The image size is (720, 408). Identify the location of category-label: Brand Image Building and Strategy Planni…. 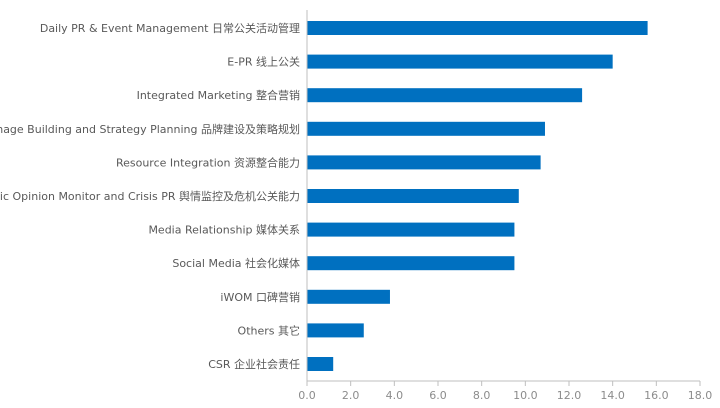
(150, 129).